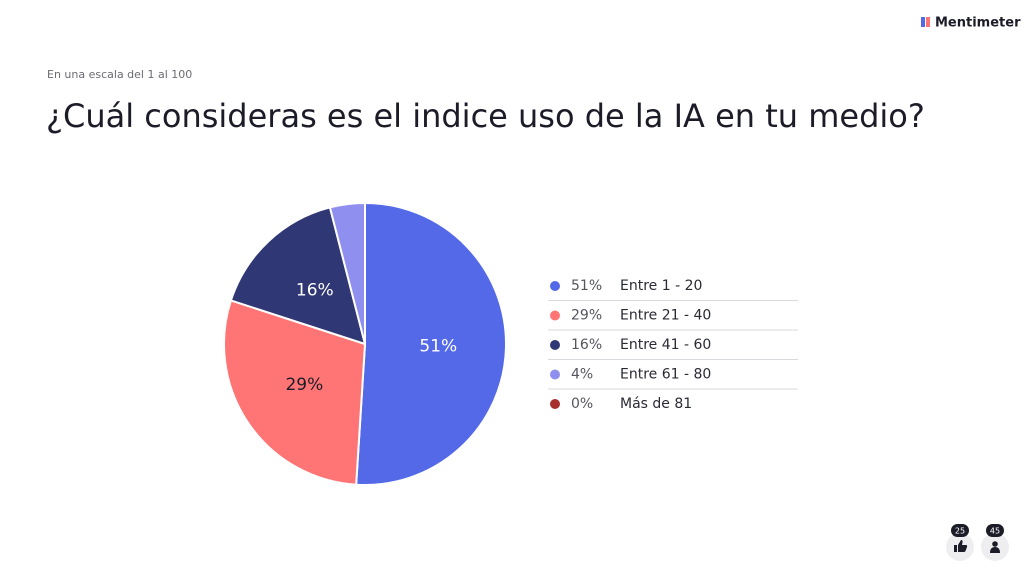  I want to click on thumb-icon, so click(961, 546).